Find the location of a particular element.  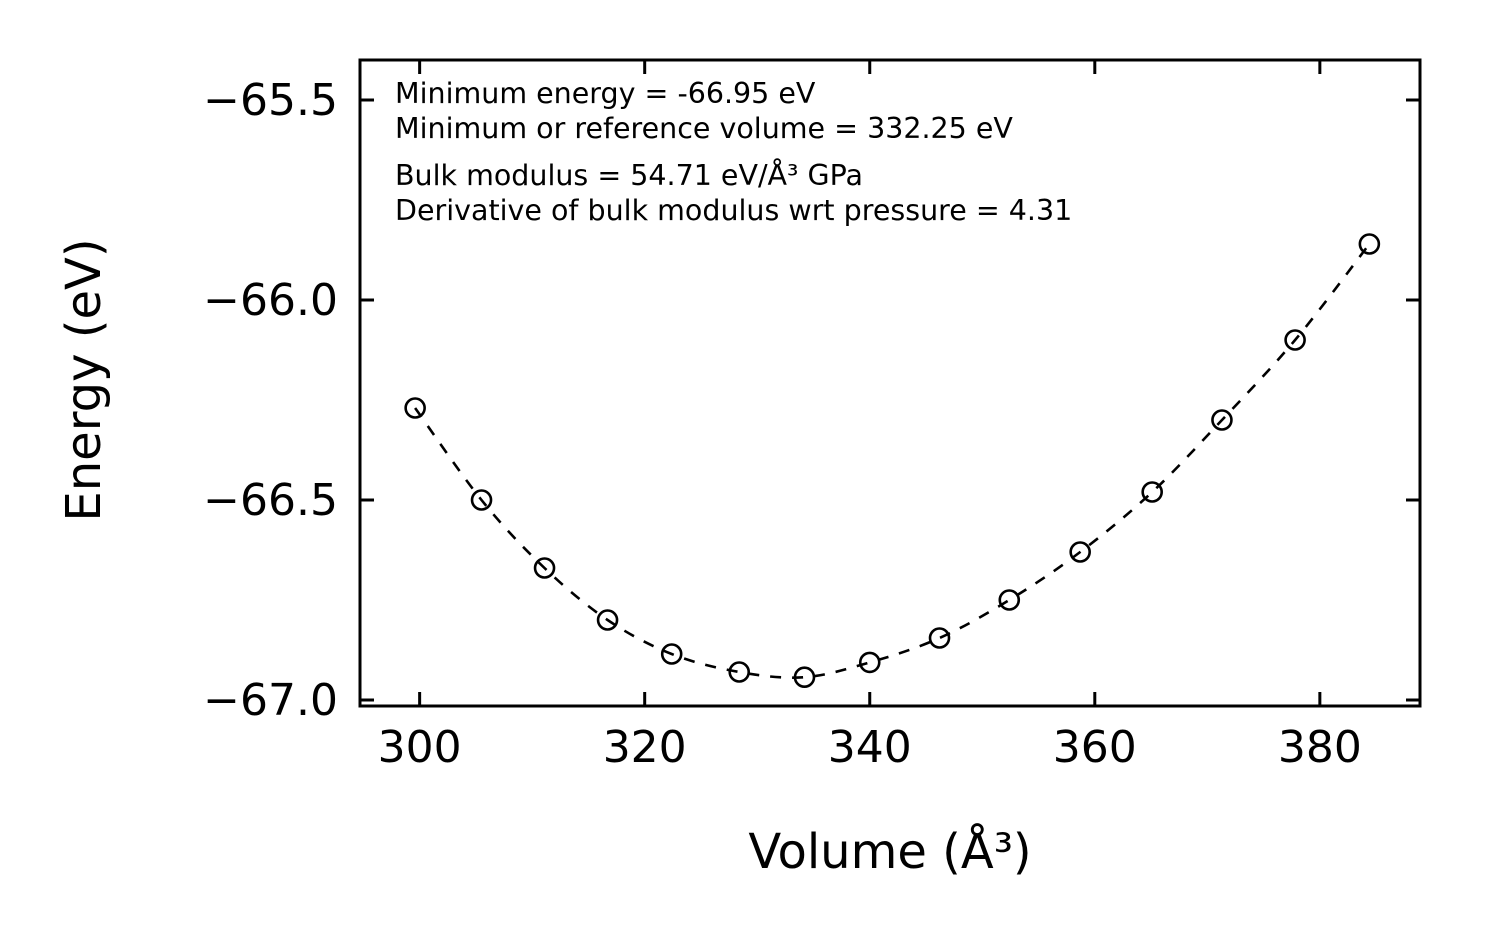

x-axis-label: Volume (Å³) is located at coordinates (890, 852).